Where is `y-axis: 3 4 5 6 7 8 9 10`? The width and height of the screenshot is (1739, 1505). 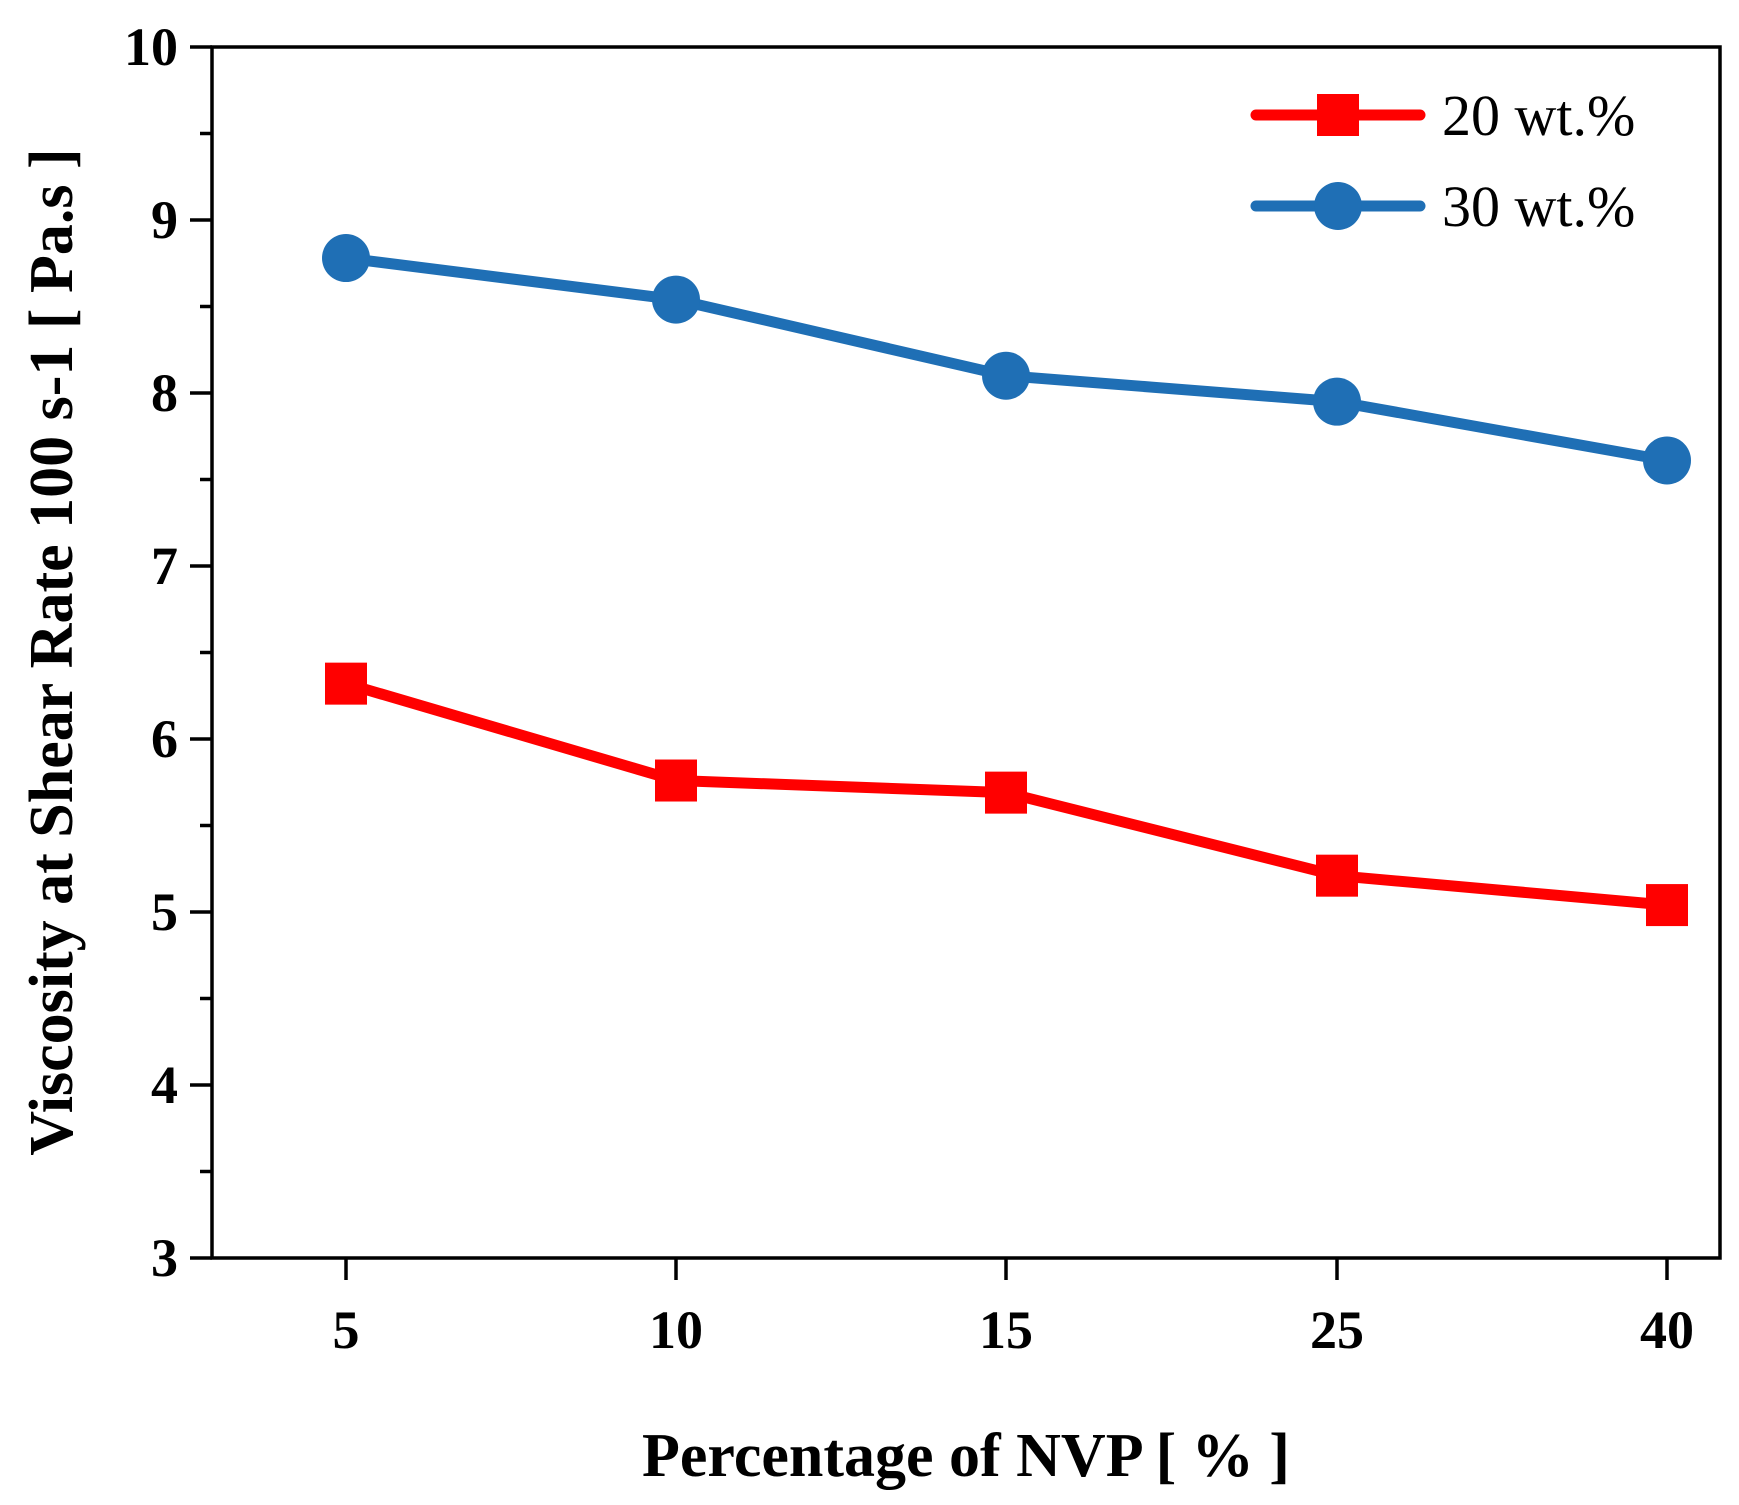
y-axis: 3 4 5 6 7 8 9 10 is located at coordinates (168, 652).